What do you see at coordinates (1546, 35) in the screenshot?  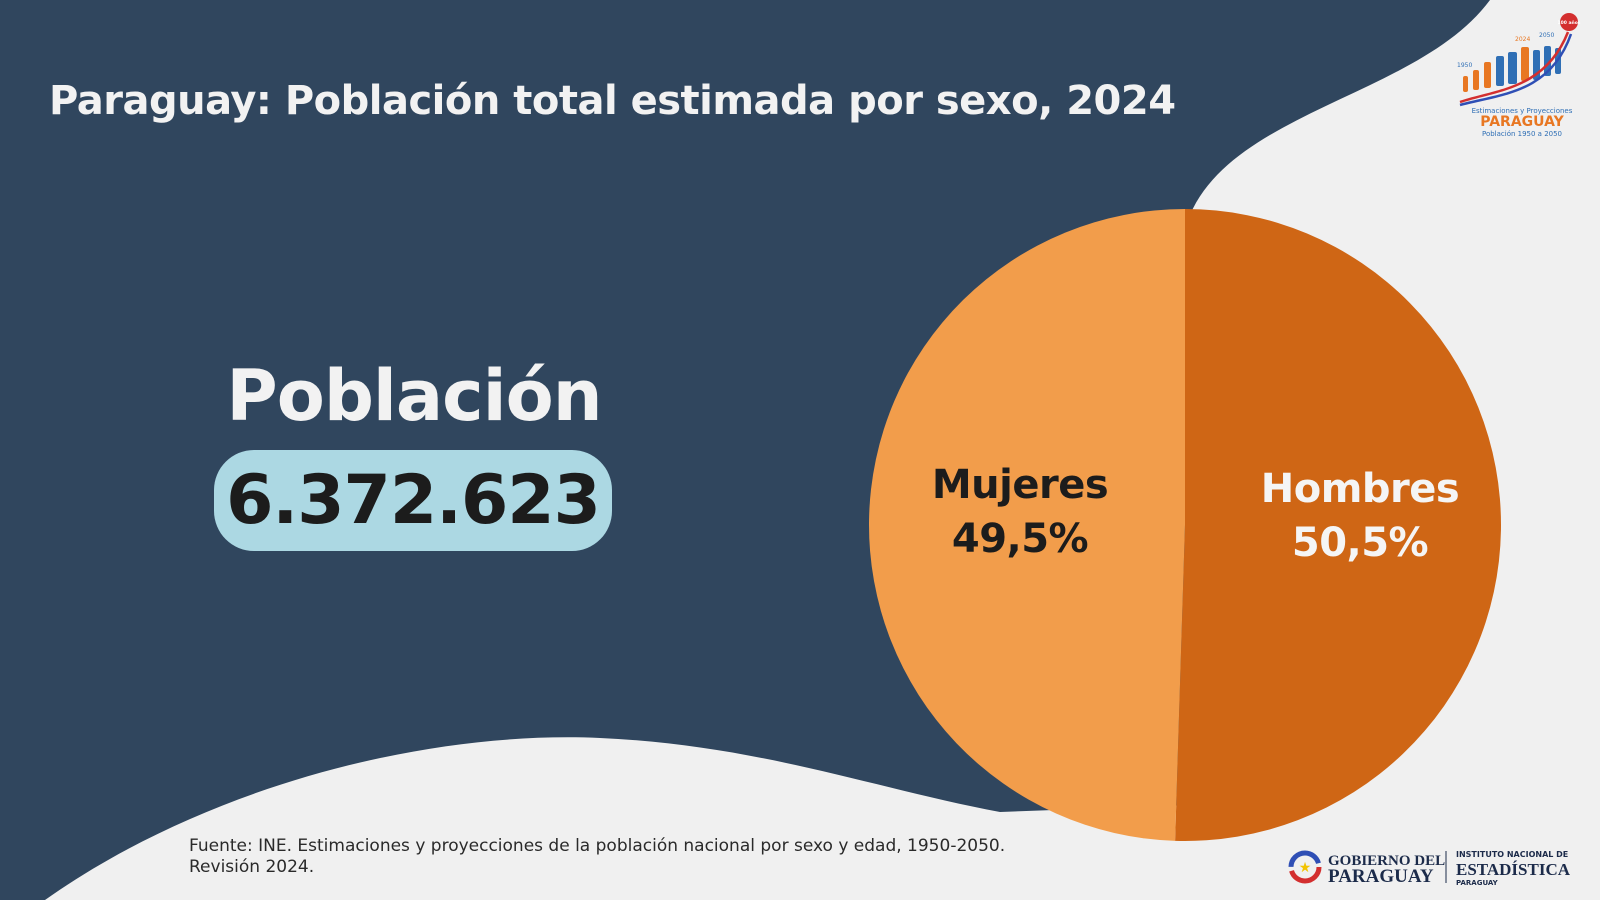 I see `svg-text: 2050` at bounding box center [1546, 35].